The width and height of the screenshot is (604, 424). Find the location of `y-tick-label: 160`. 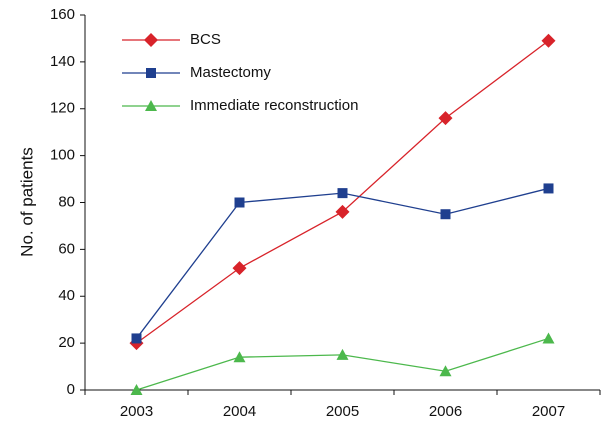

y-tick-label: 160 is located at coordinates (62, 14).